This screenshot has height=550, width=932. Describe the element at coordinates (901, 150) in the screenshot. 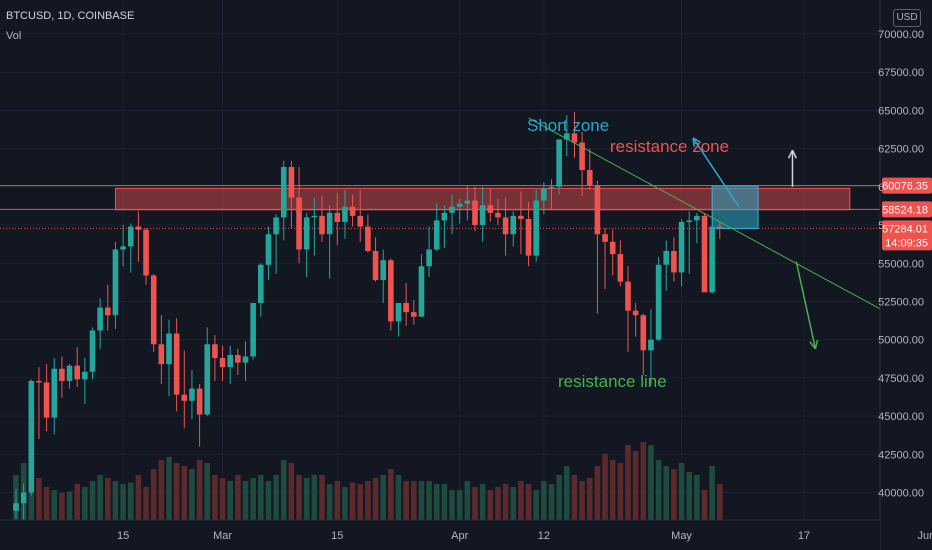

I see `price-tick-label: 62500.00` at that location.